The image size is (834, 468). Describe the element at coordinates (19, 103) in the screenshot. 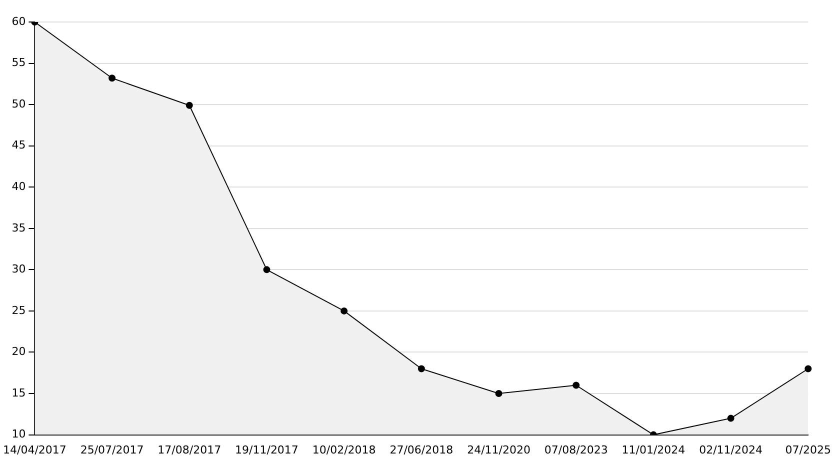

I see `y-tick-label: 50` at that location.